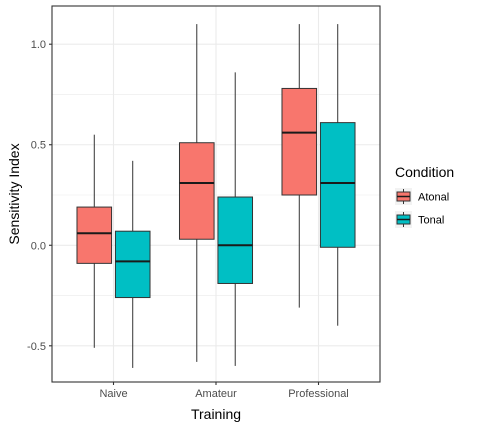  Describe the element at coordinates (433, 198) in the screenshot. I see `legend-label: Atonal` at that location.